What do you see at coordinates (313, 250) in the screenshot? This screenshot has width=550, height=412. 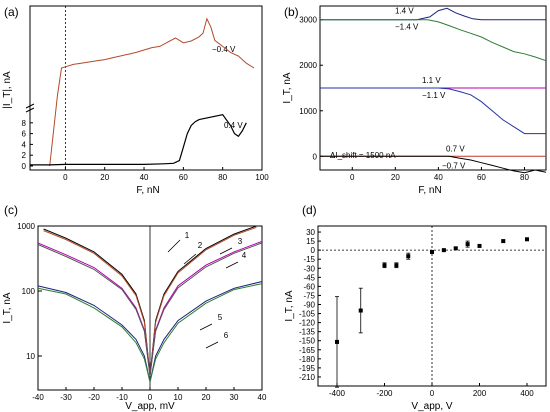 I see `panel-d-ytick-label: 0` at bounding box center [313, 250].